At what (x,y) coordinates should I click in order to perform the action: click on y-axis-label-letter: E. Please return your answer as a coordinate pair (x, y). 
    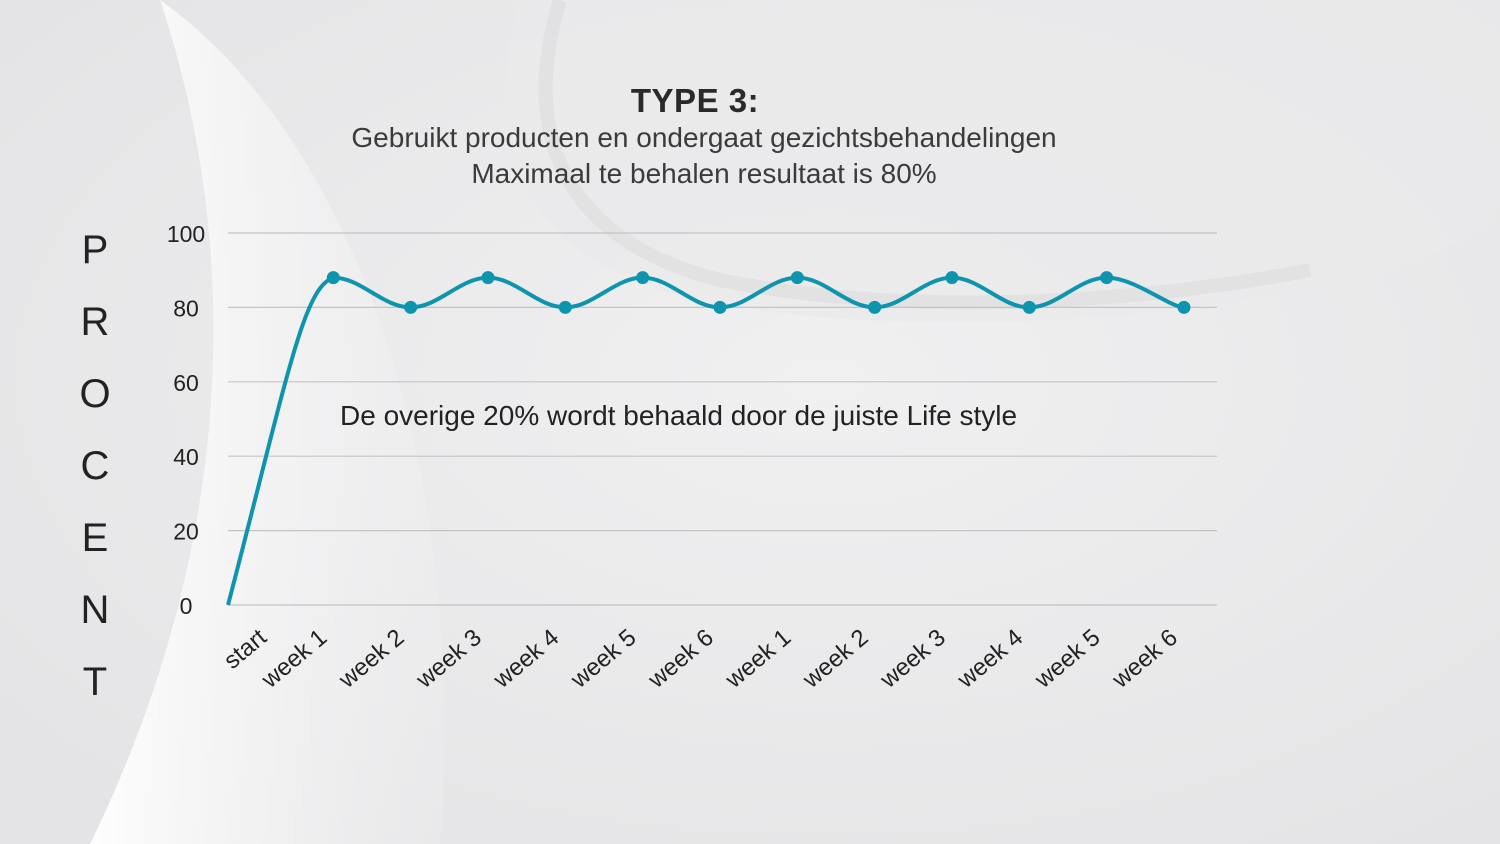
    Looking at the image, I should click on (95, 538).